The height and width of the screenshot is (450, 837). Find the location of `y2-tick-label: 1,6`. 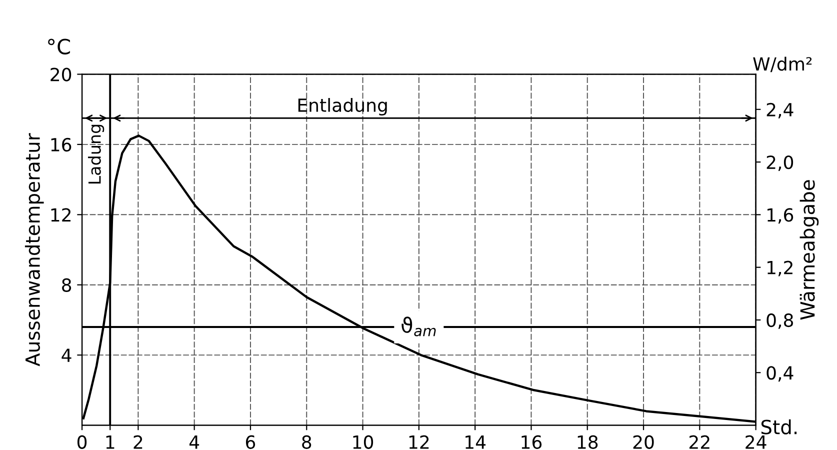

y2-tick-label: 1,6 is located at coordinates (781, 216).